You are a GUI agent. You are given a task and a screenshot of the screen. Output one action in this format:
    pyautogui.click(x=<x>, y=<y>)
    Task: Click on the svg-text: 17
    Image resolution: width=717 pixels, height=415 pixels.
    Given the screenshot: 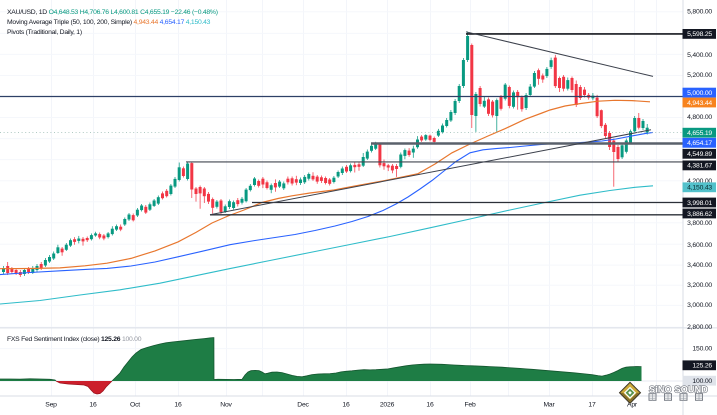 What is the action you would take?
    pyautogui.click(x=592, y=404)
    